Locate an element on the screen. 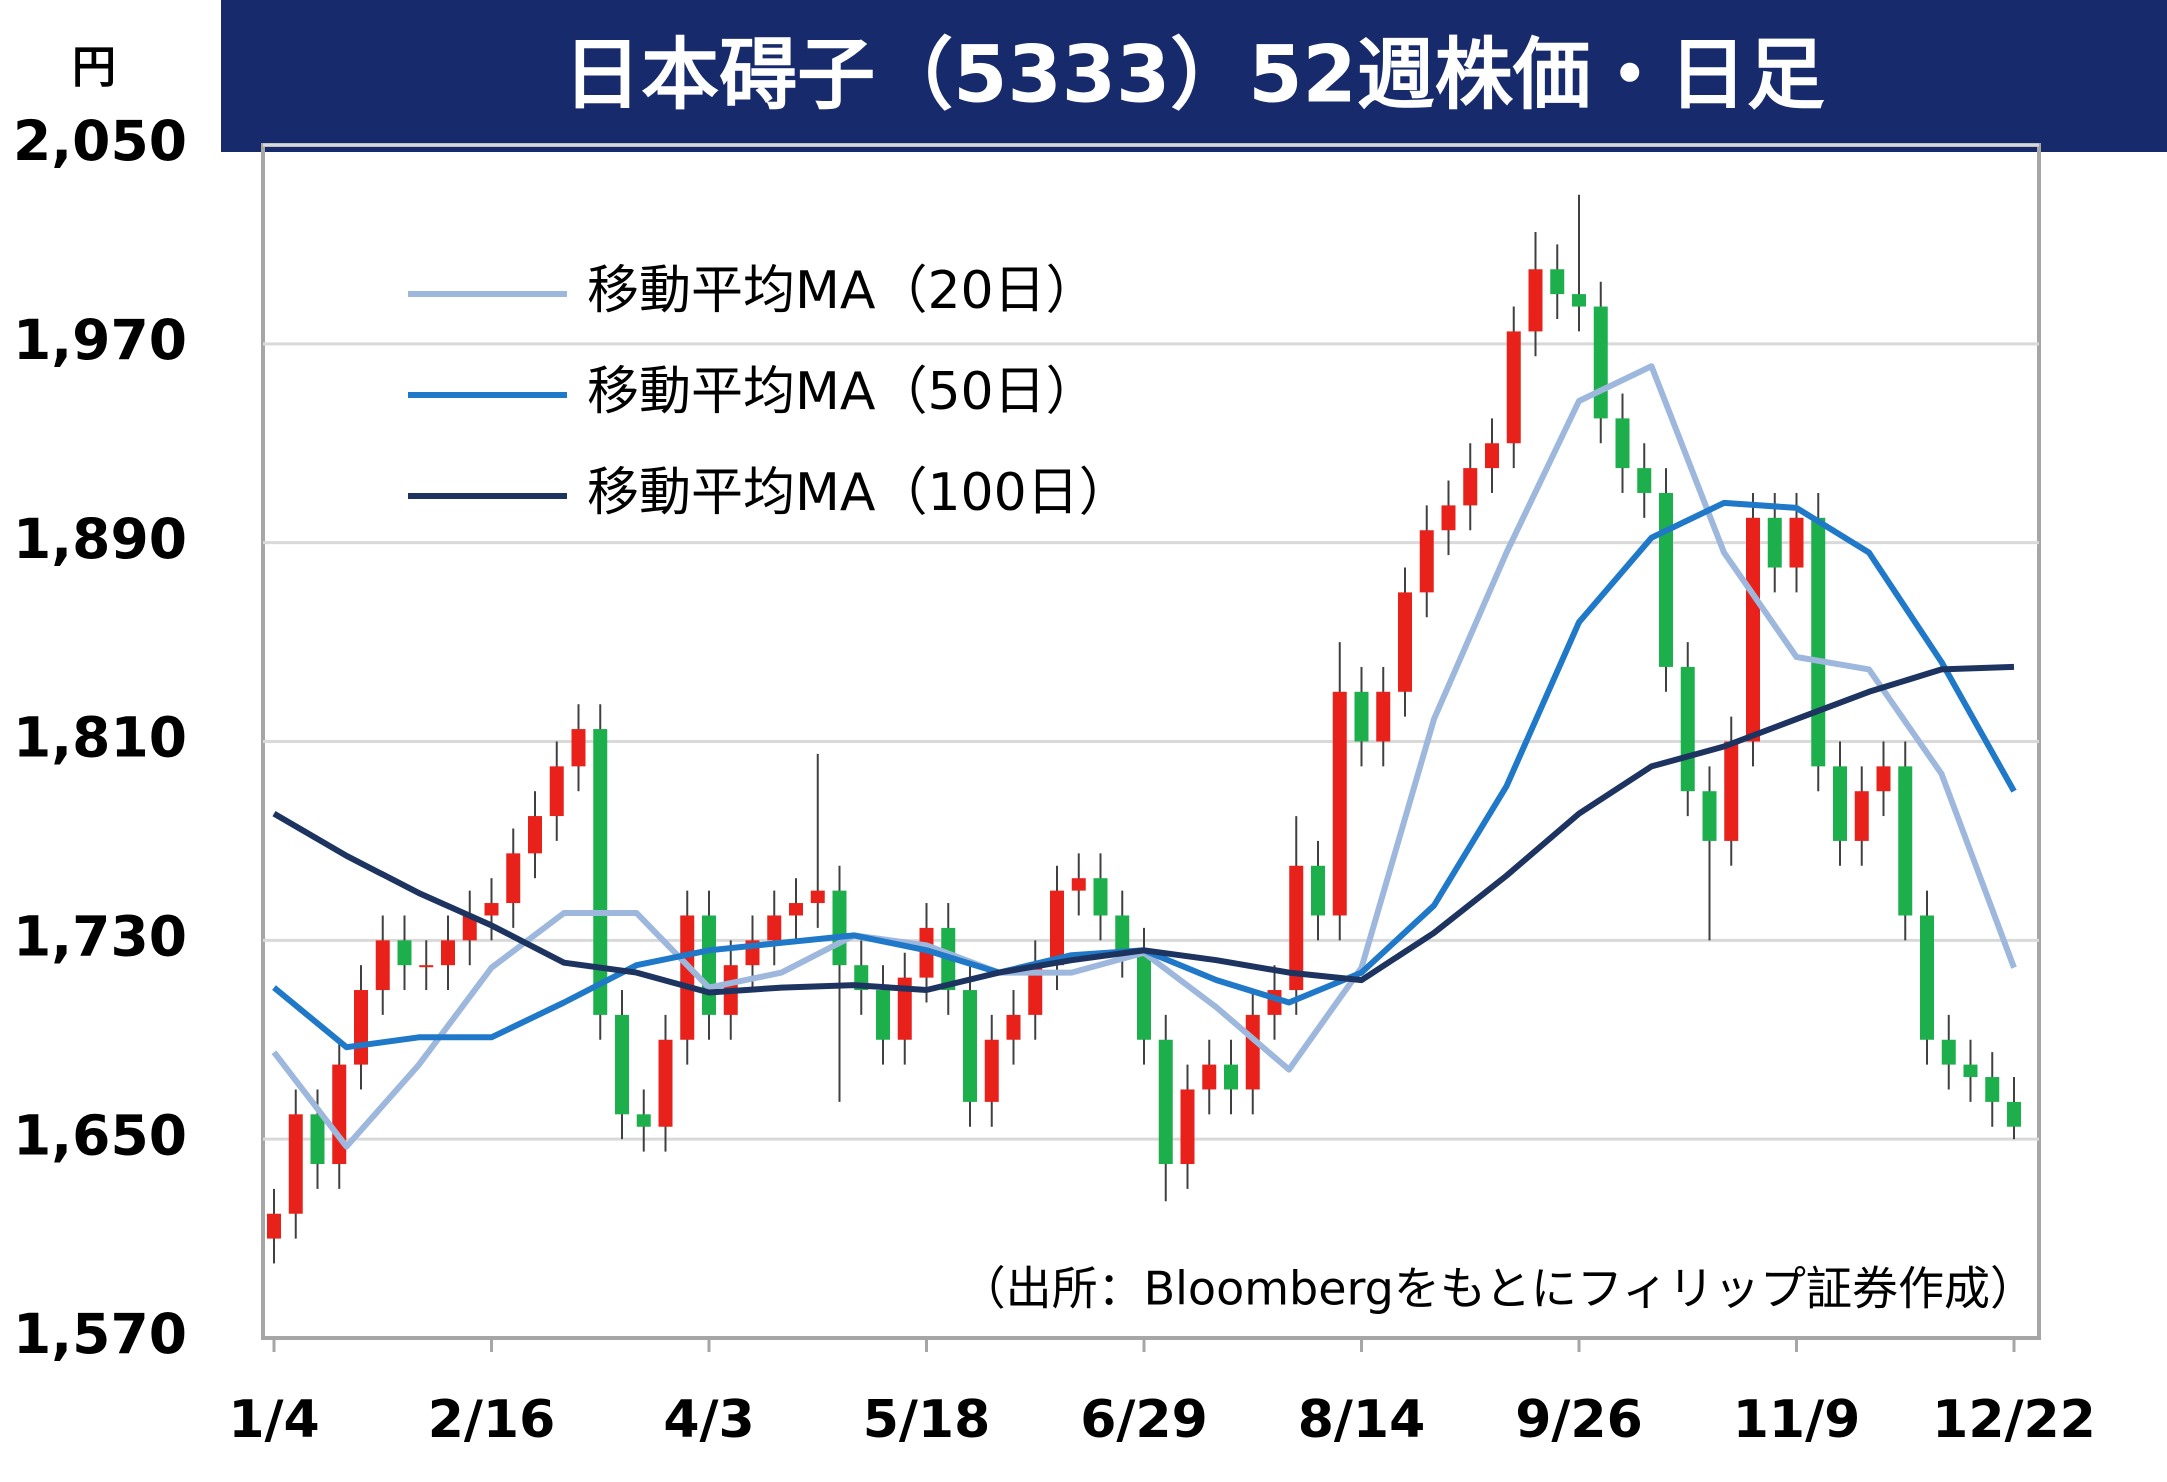  y-tick-label: 1,730 is located at coordinates (100, 936).